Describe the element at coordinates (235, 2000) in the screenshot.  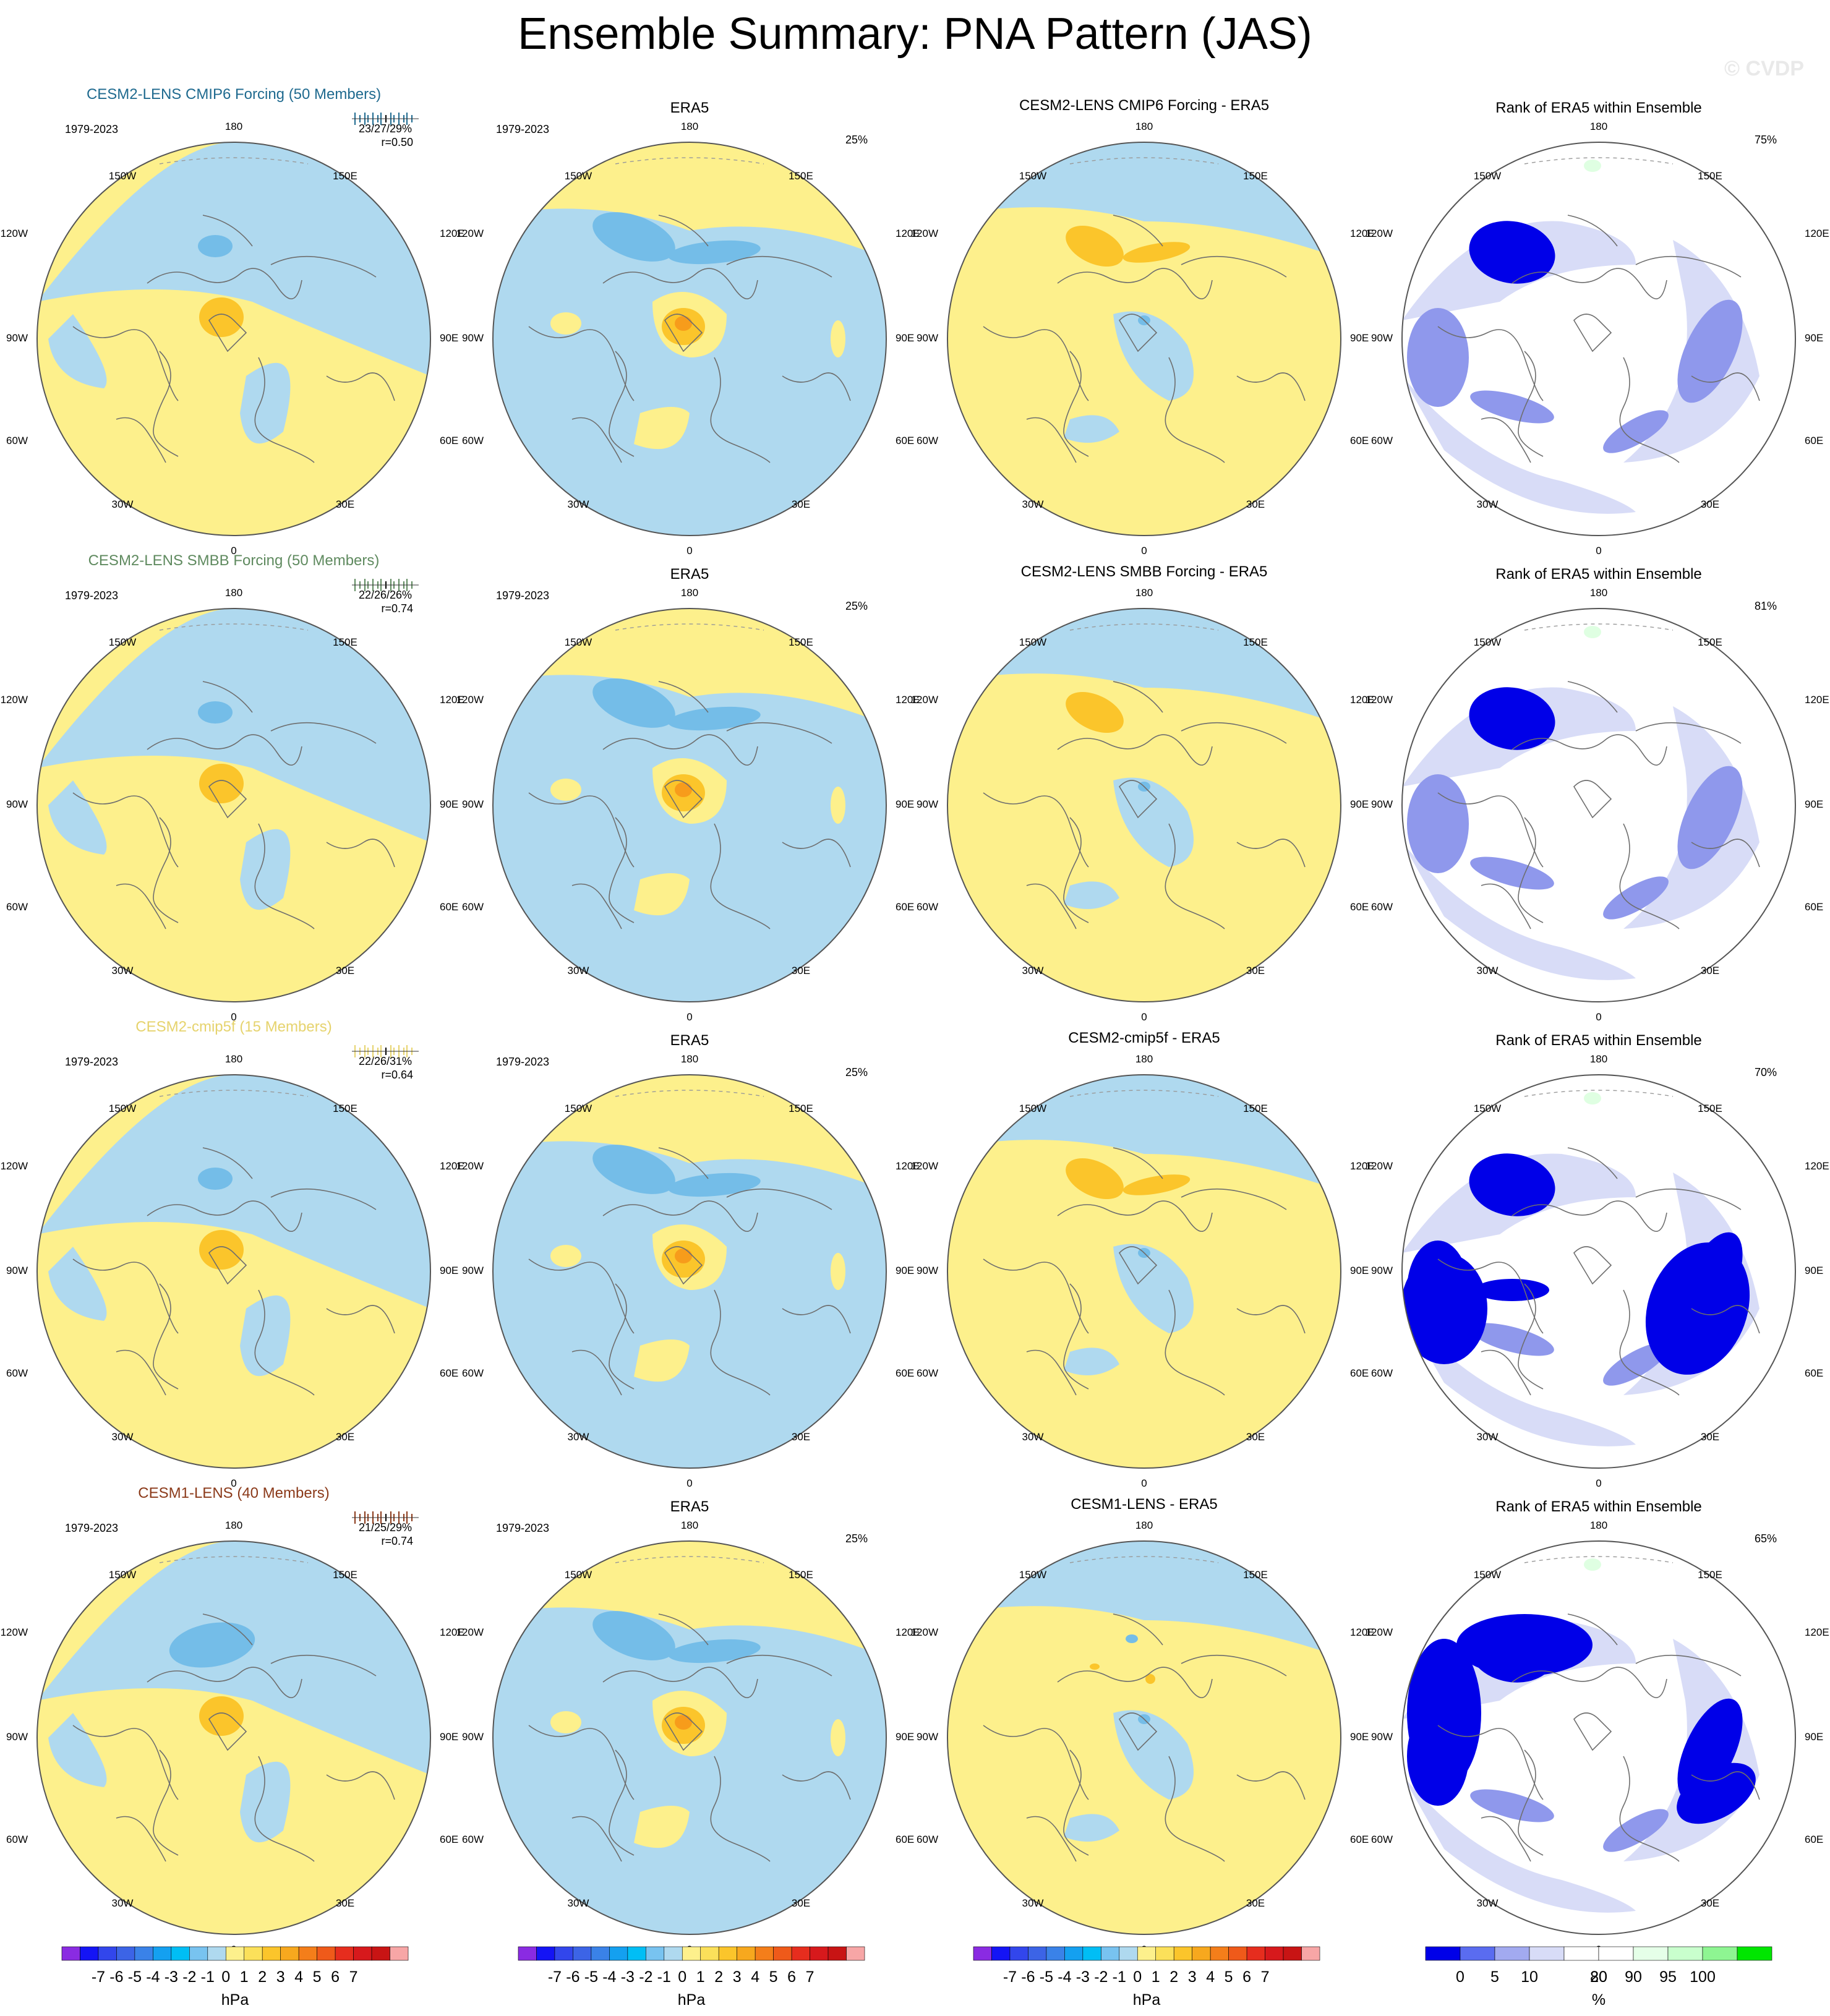
I see `colorbar-unit: hPa` at that location.